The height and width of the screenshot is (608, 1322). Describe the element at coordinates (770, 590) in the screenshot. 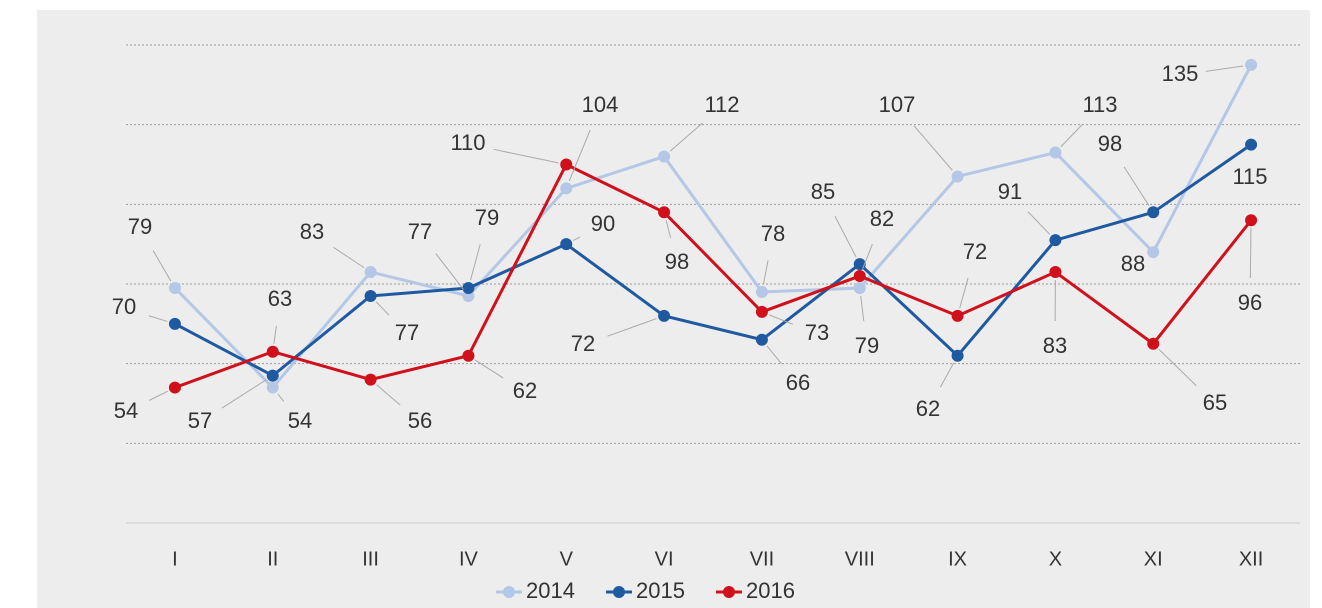

I see `legend-label: 2016` at that location.